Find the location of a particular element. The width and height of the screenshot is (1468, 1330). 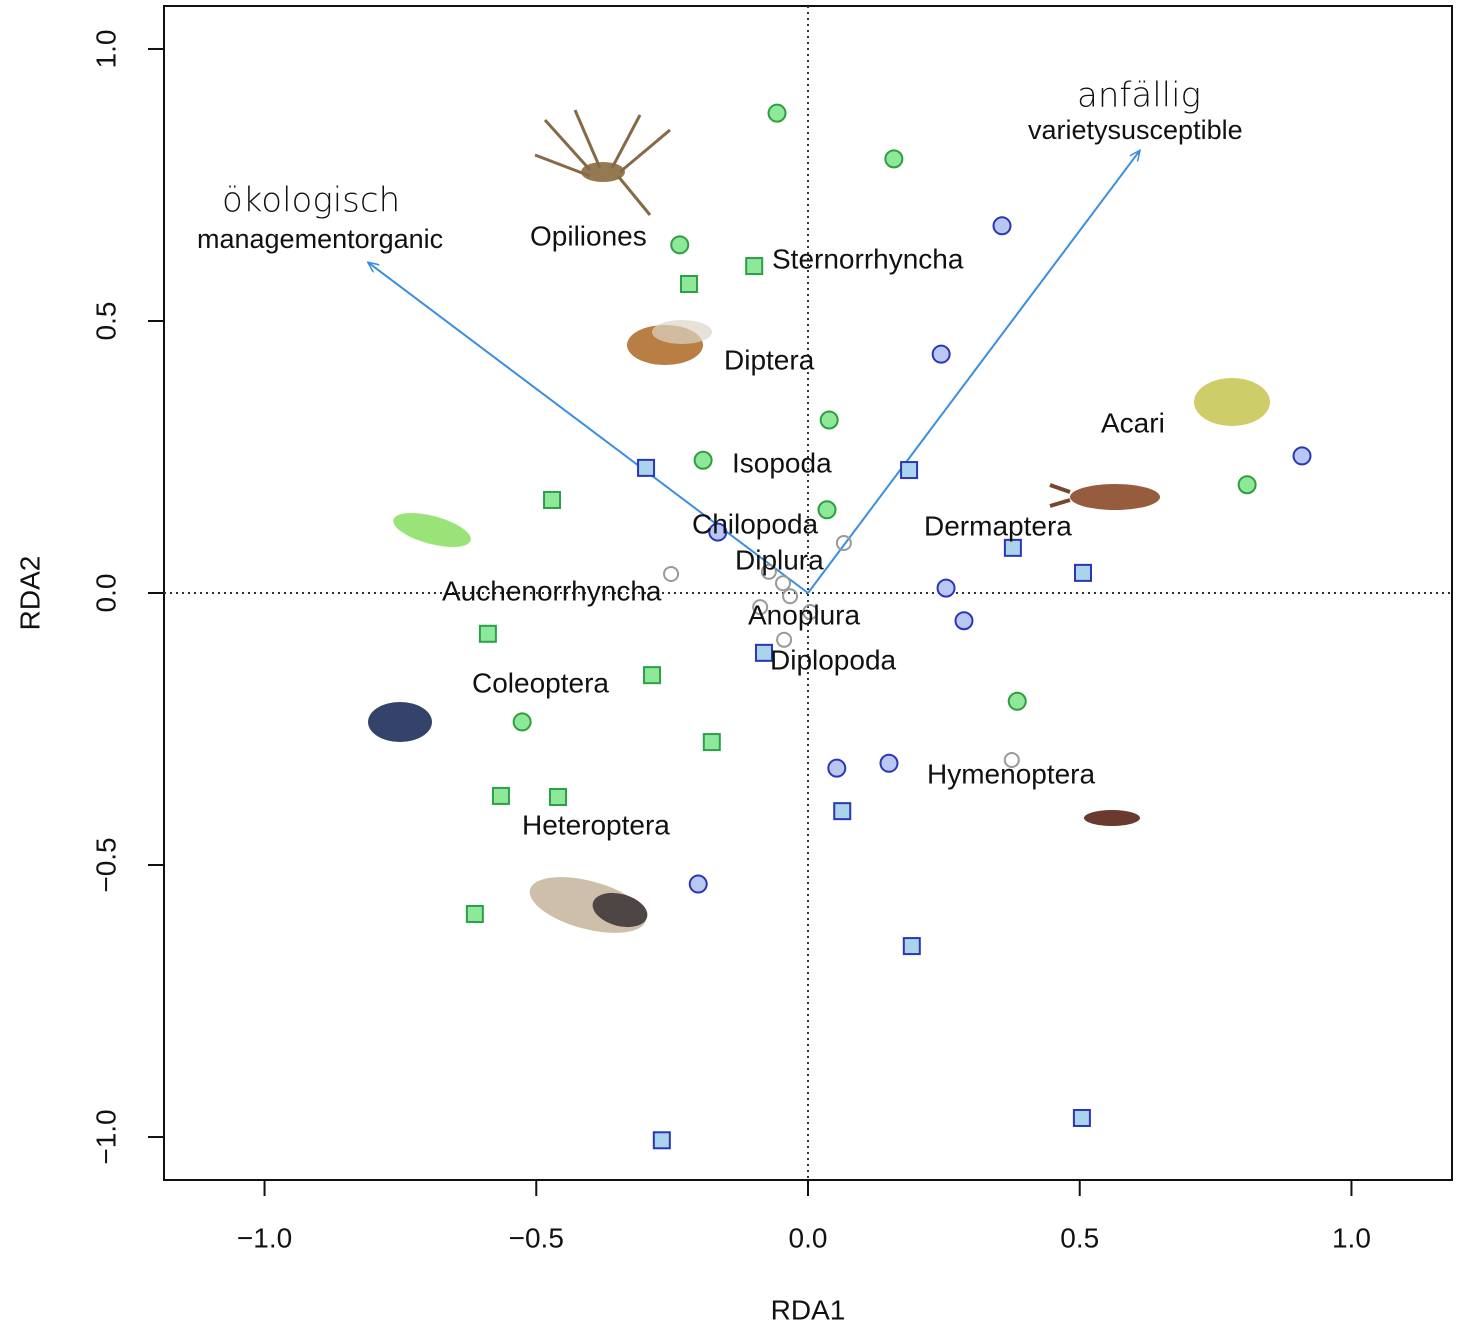

species-label: Chilopoda is located at coordinates (755, 523).